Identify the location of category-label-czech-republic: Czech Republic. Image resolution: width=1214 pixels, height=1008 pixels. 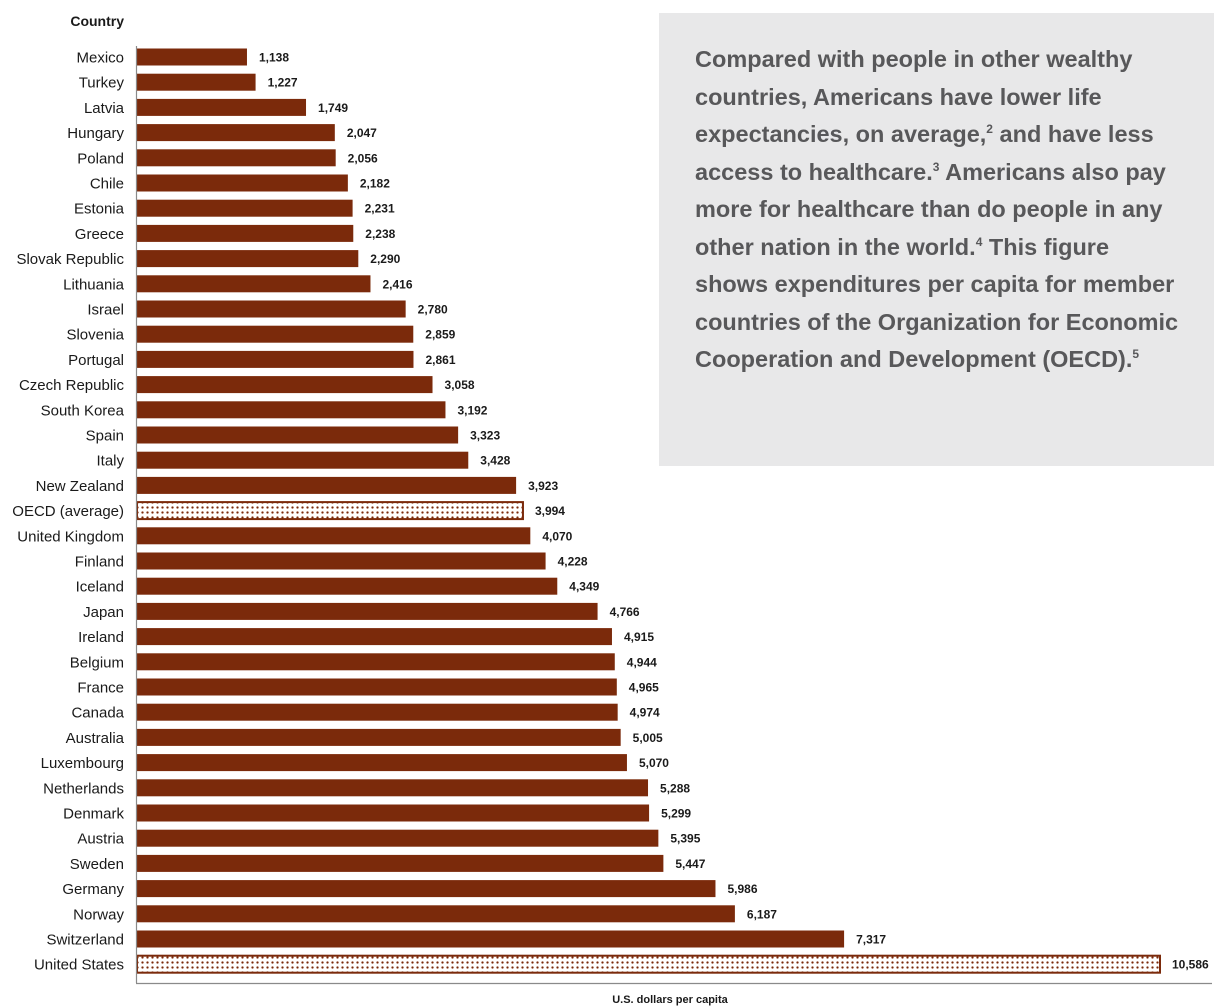
(72, 385).